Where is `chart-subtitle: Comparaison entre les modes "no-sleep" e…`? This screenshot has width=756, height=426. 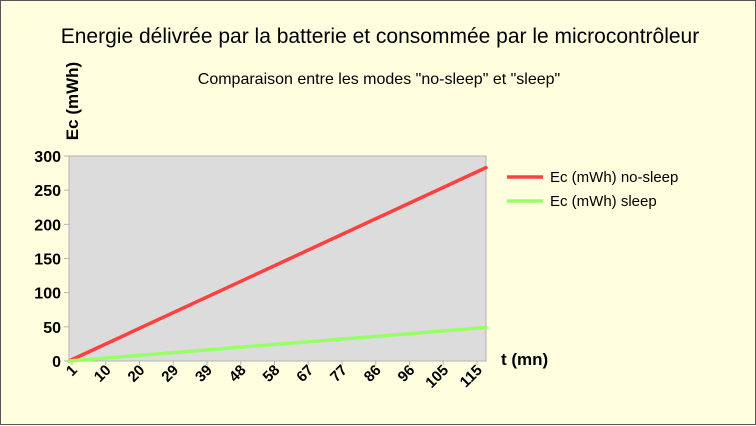
chart-subtitle: Comparaison entre les modes "no-sleep" e… is located at coordinates (379, 79).